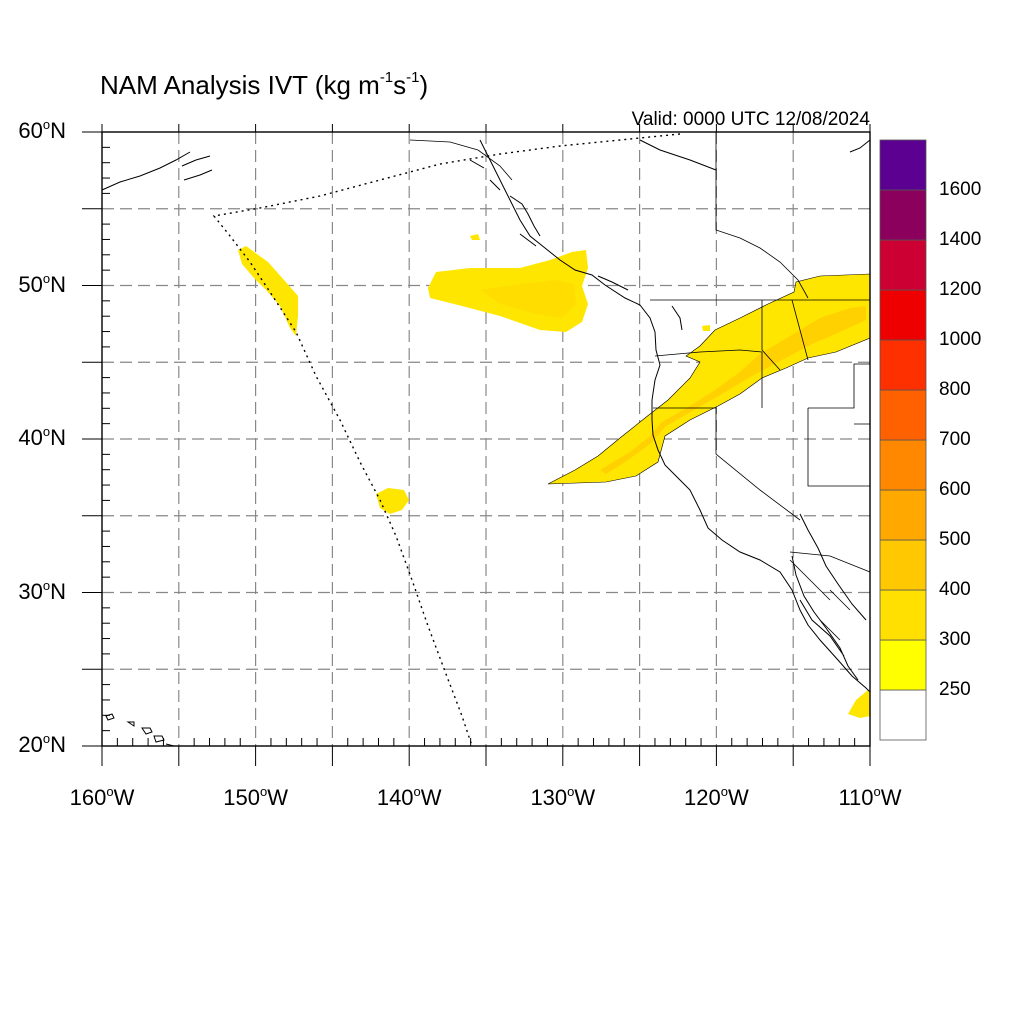 This screenshot has height=1024, width=1024. What do you see at coordinates (785, 335) in the screenshot?
I see `border-idaho` at bounding box center [785, 335].